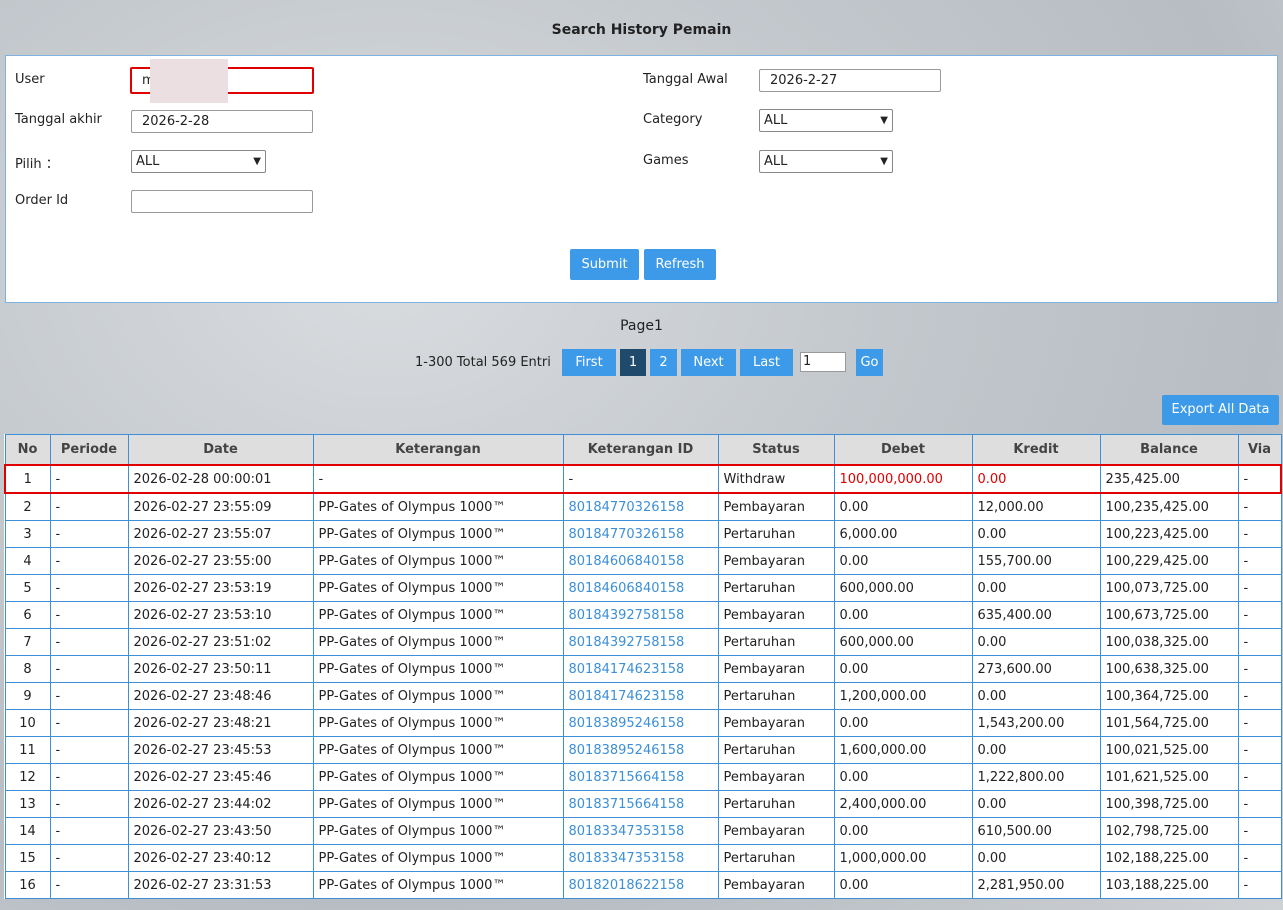 The height and width of the screenshot is (910, 1283). I want to click on cell-no: 1, so click(27, 479).